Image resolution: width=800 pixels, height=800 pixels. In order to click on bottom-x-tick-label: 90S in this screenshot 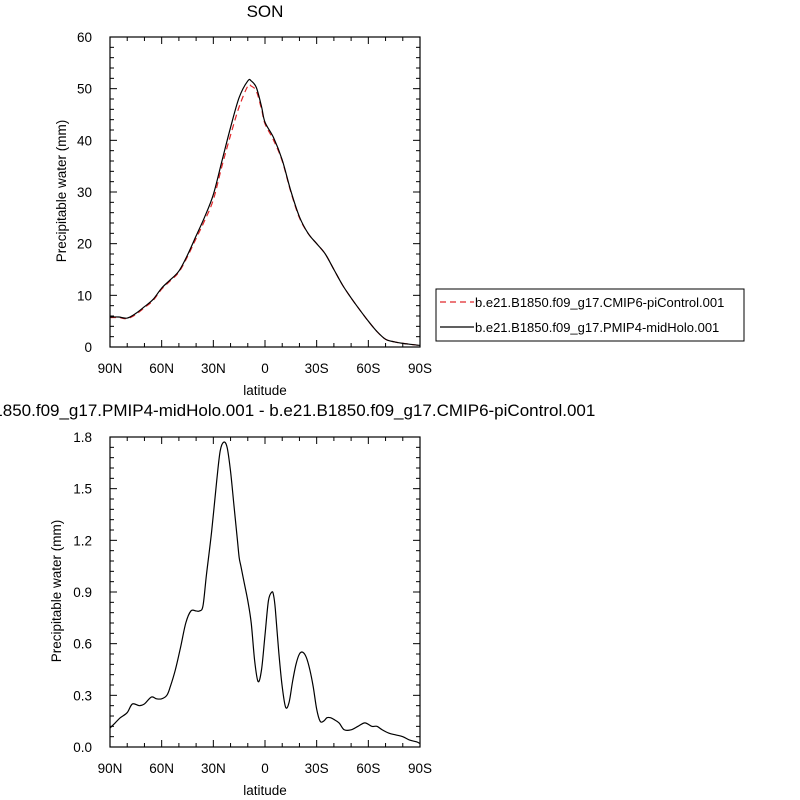, I will do `click(420, 768)`.